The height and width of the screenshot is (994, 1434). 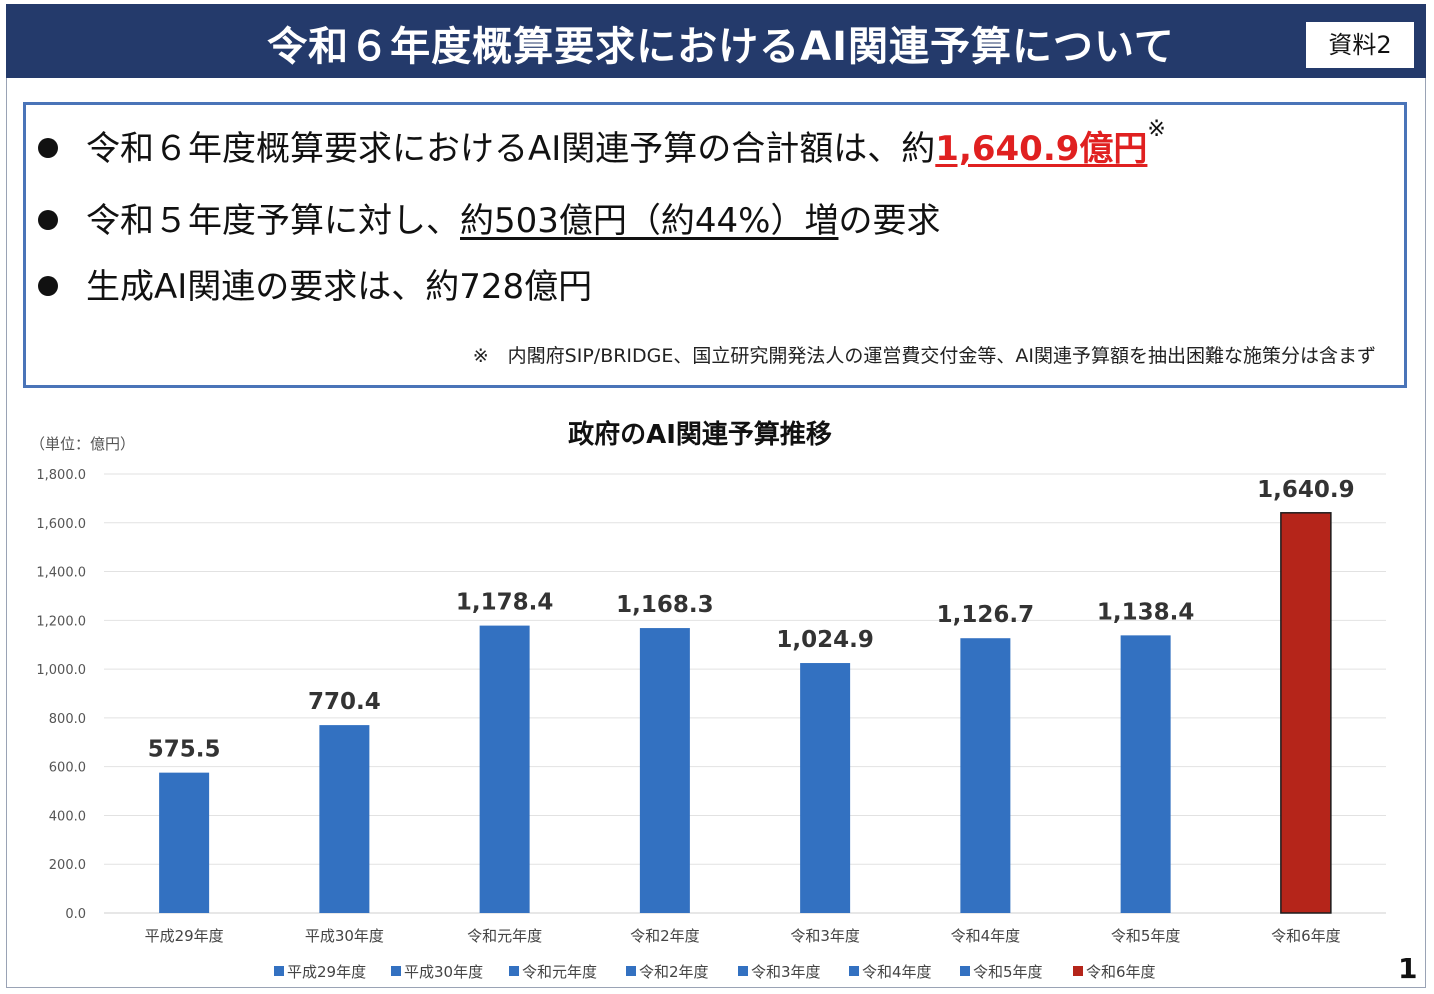 What do you see at coordinates (67, 768) in the screenshot?
I see `y-tick-label: 600.0` at bounding box center [67, 768].